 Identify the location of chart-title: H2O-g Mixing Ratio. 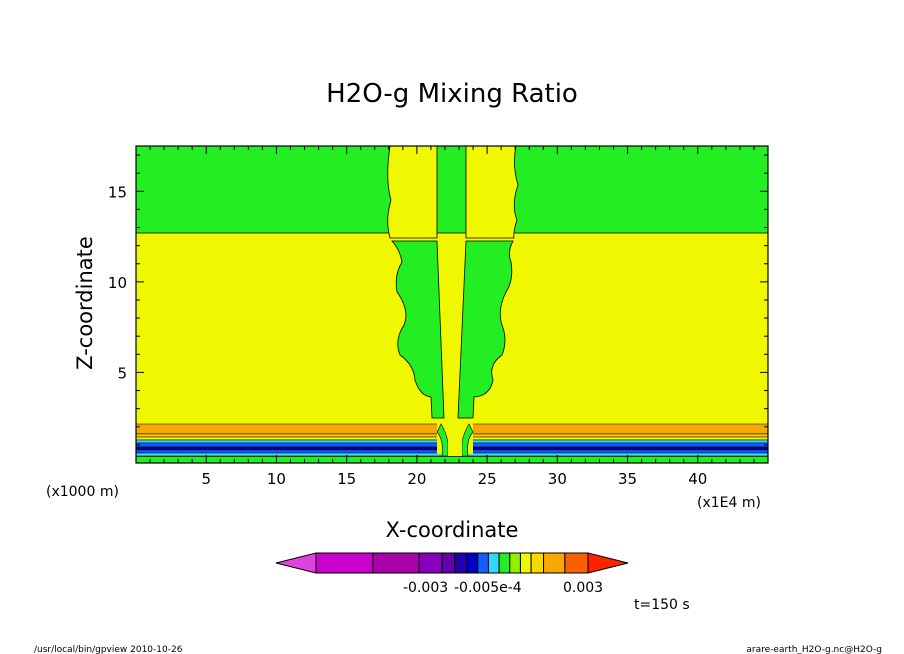
(452, 94).